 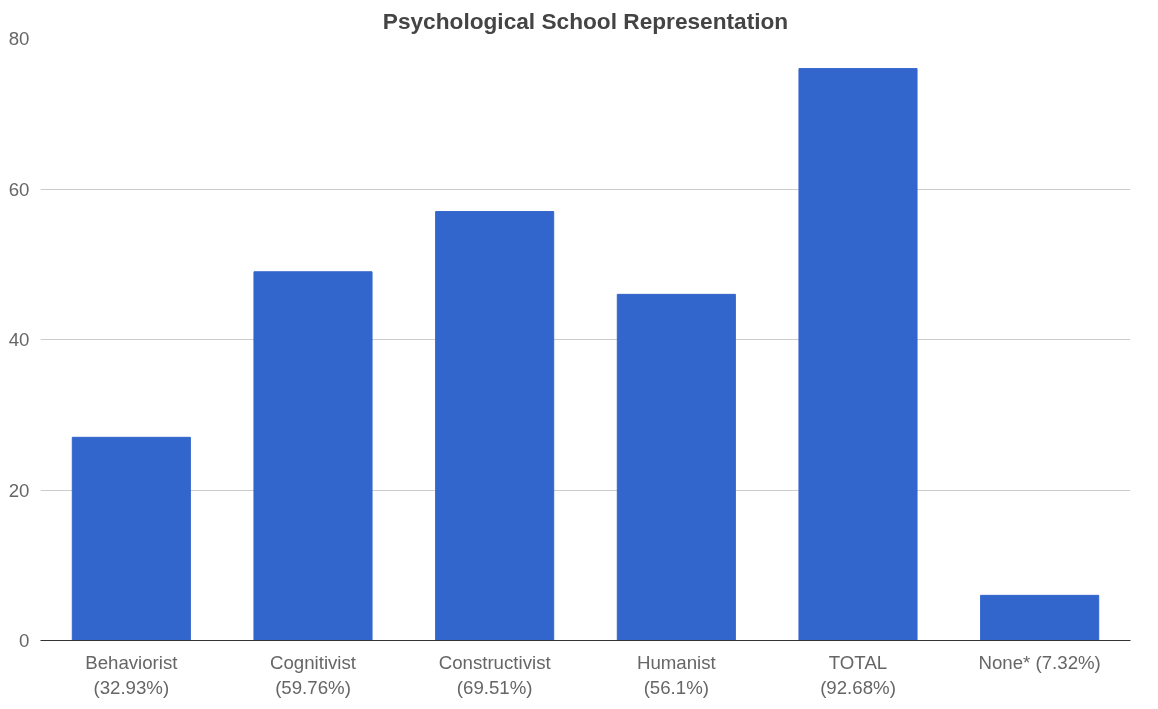 What do you see at coordinates (676, 674) in the screenshot?
I see `x-tick-label: Humanist (56.1%)` at bounding box center [676, 674].